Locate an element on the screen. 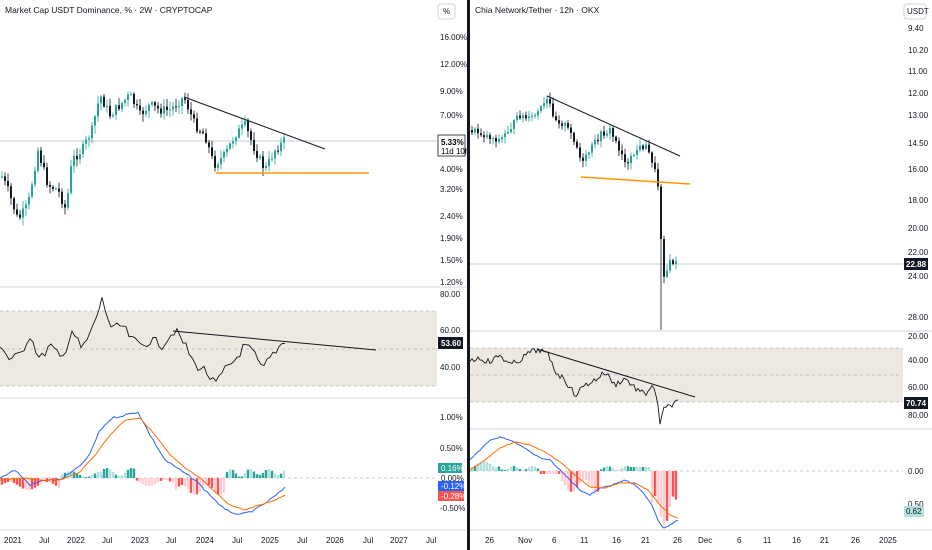 Image resolution: width=932 pixels, height=550 pixels. svg-text: 26 is located at coordinates (677, 540).